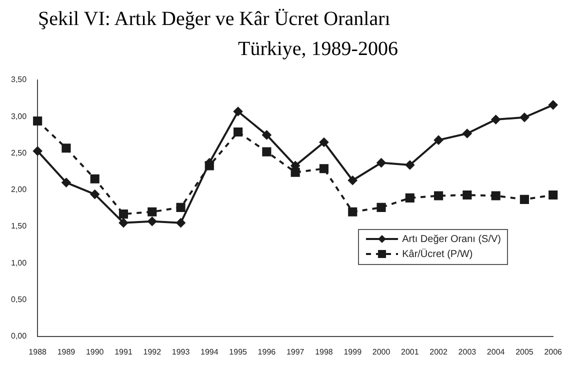 The width and height of the screenshot is (573, 368). What do you see at coordinates (496, 351) in the screenshot?
I see `x-tick-label: 2004` at bounding box center [496, 351].